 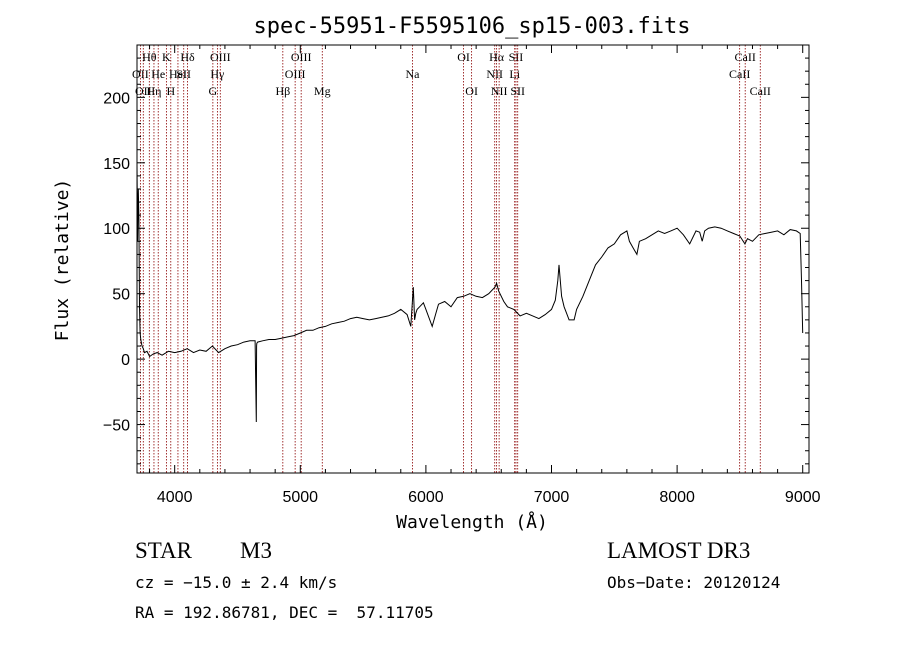 What do you see at coordinates (745, 57) in the screenshot?
I see `line-label-27: CaII` at bounding box center [745, 57].